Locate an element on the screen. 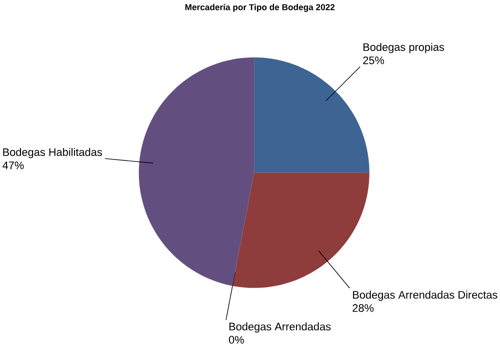 Image resolution: width=500 pixels, height=346 pixels. slice-label: Bodegas propias is located at coordinates (403, 48).